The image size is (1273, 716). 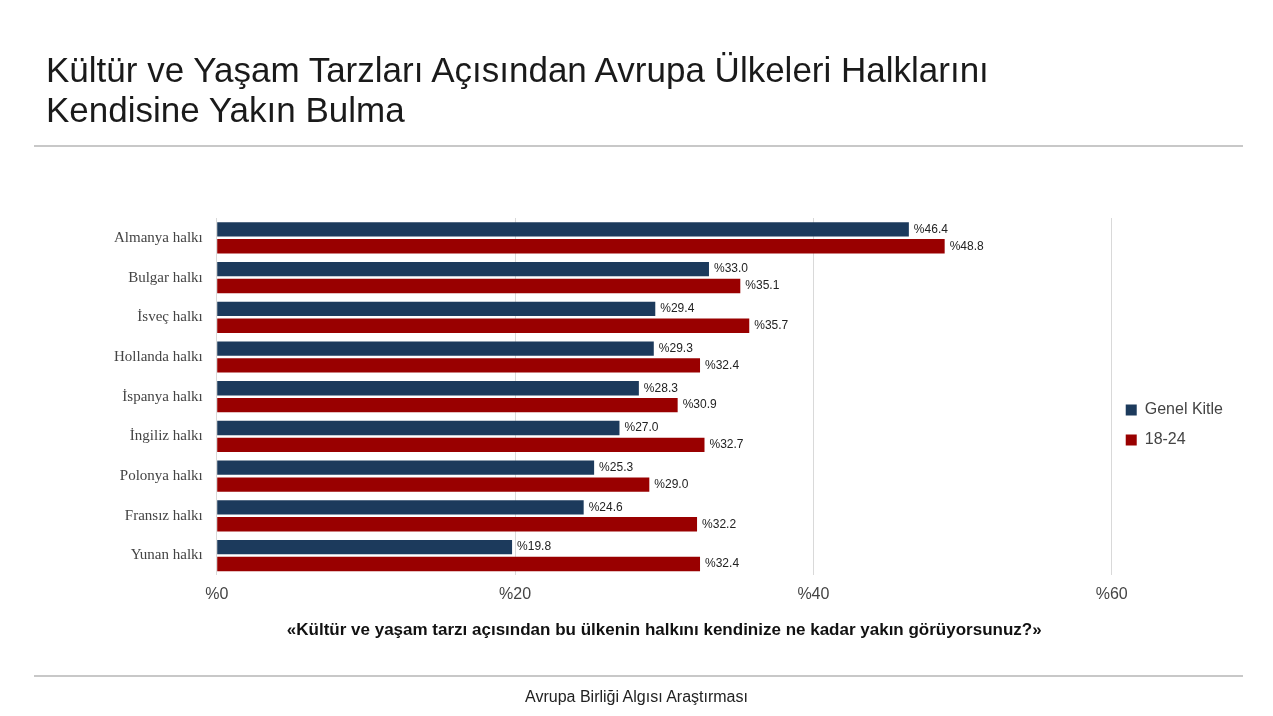 I want to click on y-tick-label: Fransız halkı, so click(x=163, y=514).